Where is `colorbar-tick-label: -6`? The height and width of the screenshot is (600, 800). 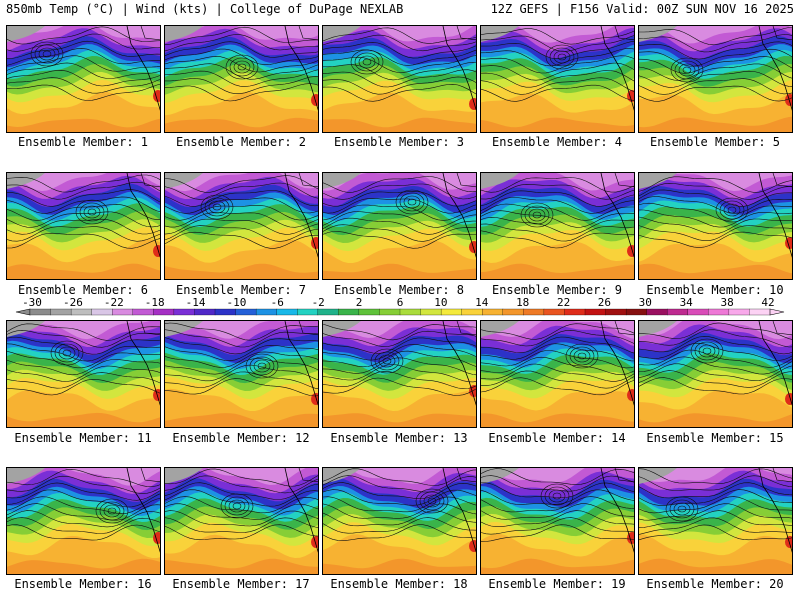
colorbar-tick-label: -6 is located at coordinates (277, 302).